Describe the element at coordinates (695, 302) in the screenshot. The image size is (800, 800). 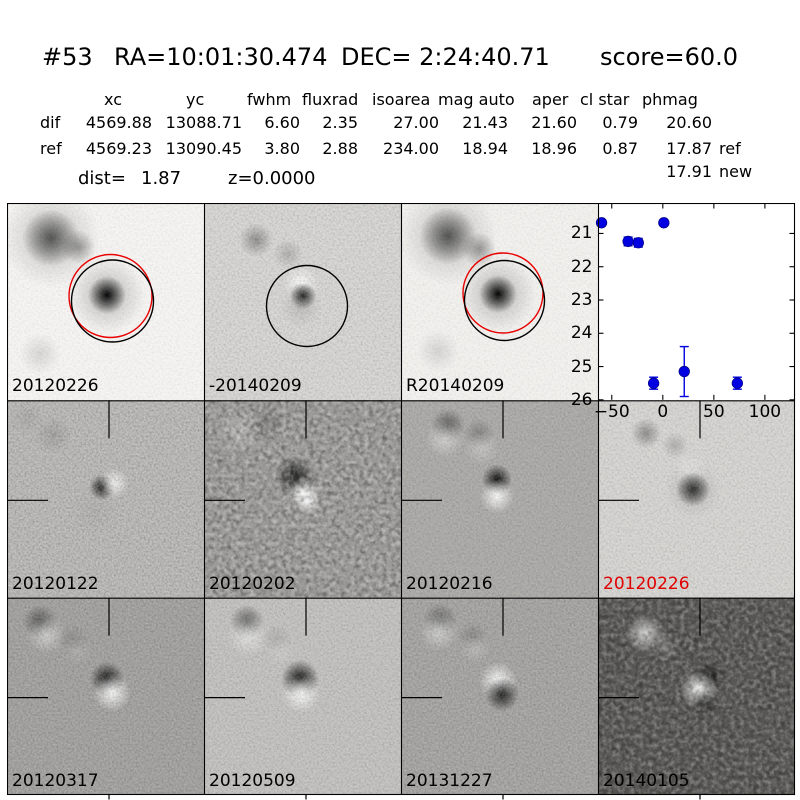
I see `light-curve-plot` at that location.